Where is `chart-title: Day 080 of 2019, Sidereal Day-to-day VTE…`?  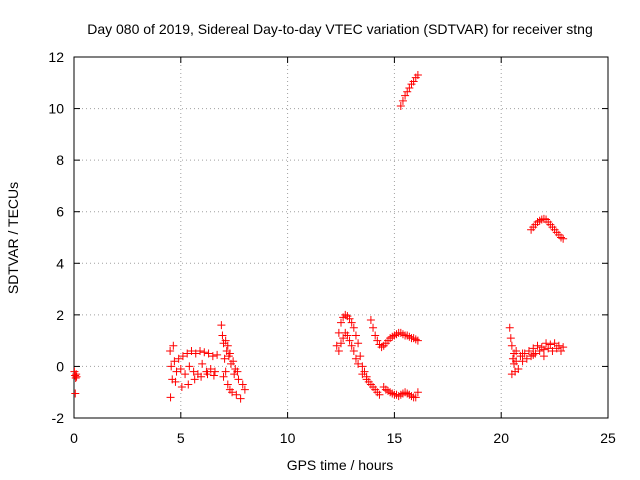
chart-title: Day 080 of 2019, Sidereal Day-to-day VTE… is located at coordinates (340, 29).